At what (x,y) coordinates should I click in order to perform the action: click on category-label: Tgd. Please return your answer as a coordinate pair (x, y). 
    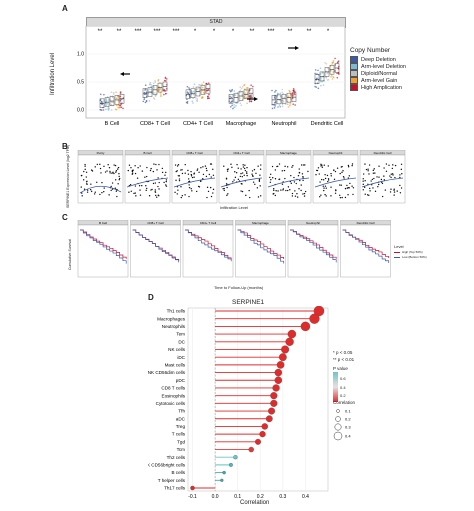
    Looking at the image, I should click on (181, 441).